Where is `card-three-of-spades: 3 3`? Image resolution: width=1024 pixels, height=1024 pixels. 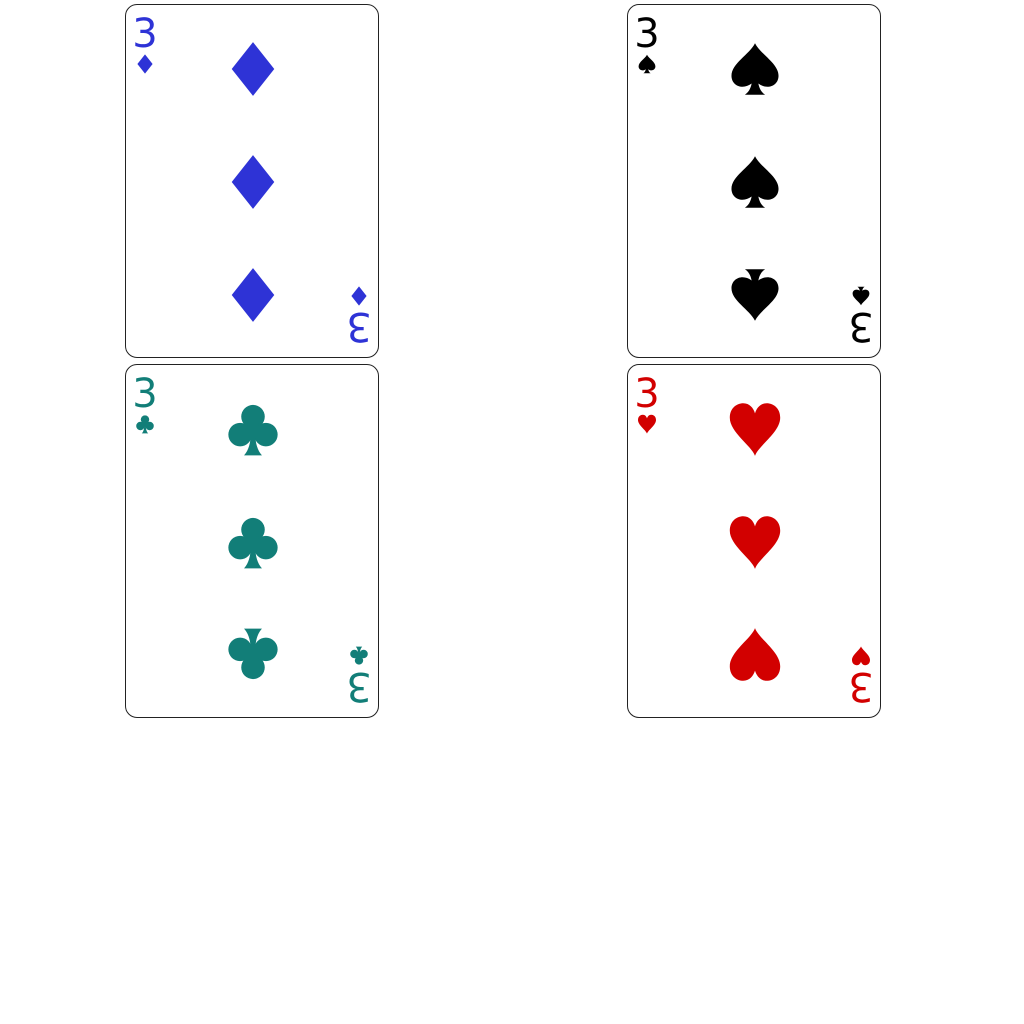 card-three-of-spades: 3 3 is located at coordinates (754, 181).